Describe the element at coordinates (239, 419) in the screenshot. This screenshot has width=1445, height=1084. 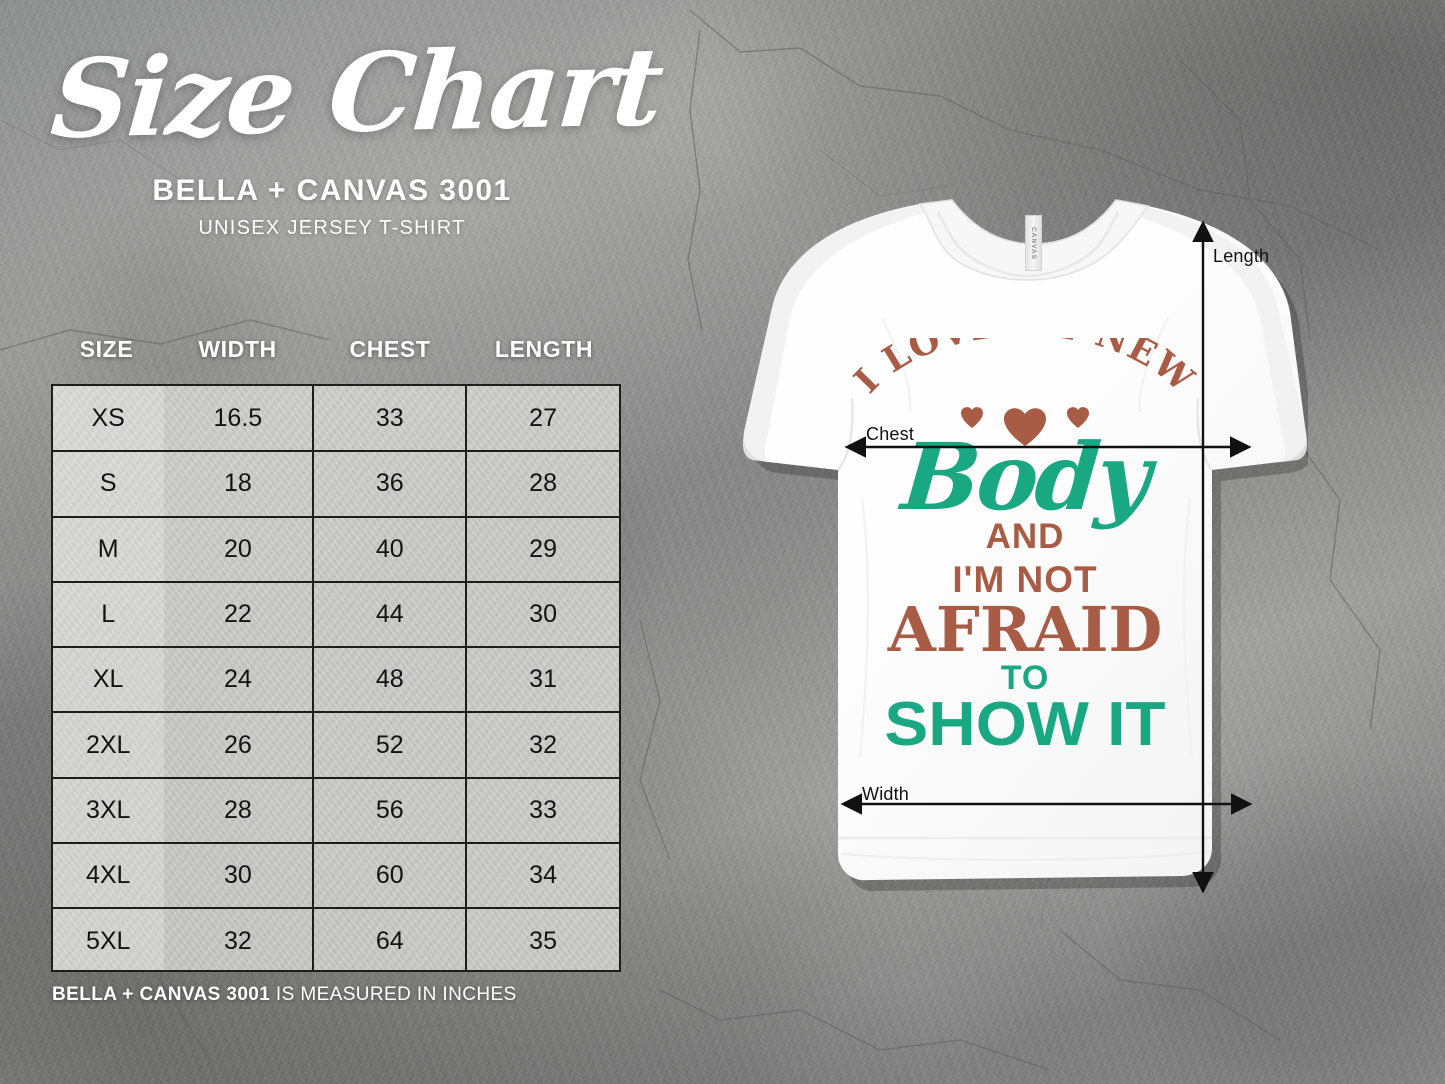
I see `table-cell-width: 16.5` at that location.